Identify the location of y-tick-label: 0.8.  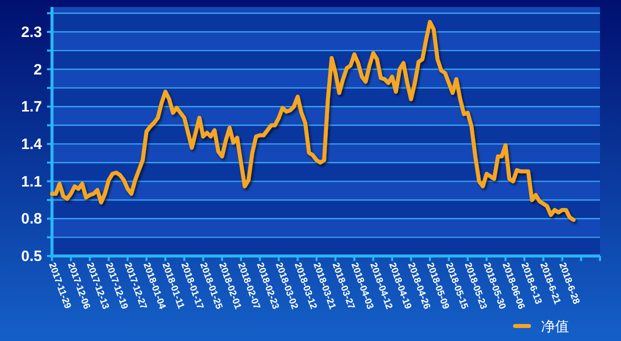
(31, 219).